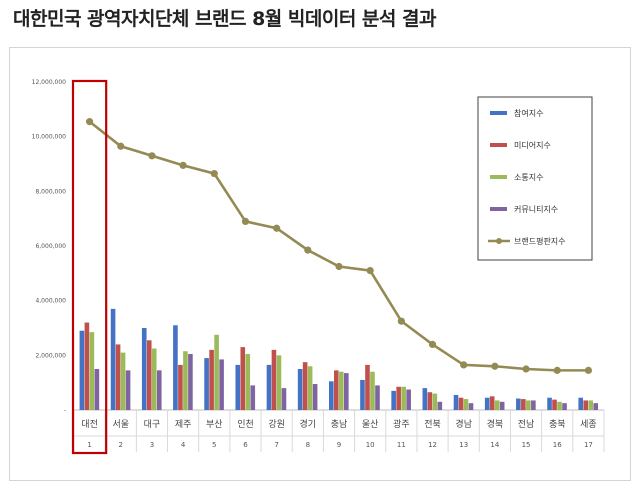 This screenshot has width=640, height=489. What do you see at coordinates (49, 137) in the screenshot?
I see `y-tick-label: 10,000,000` at bounding box center [49, 137].